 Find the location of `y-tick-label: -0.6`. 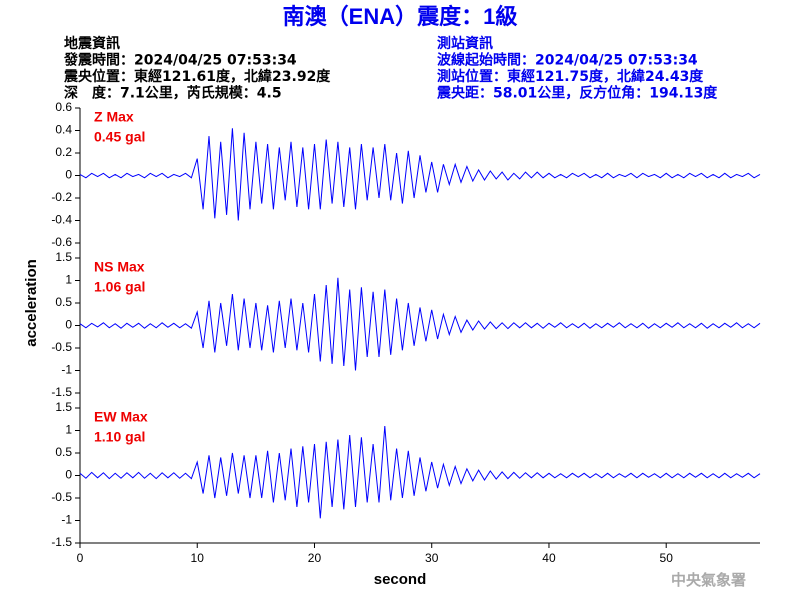

y-tick-label: -0.6 is located at coordinates (61, 242).